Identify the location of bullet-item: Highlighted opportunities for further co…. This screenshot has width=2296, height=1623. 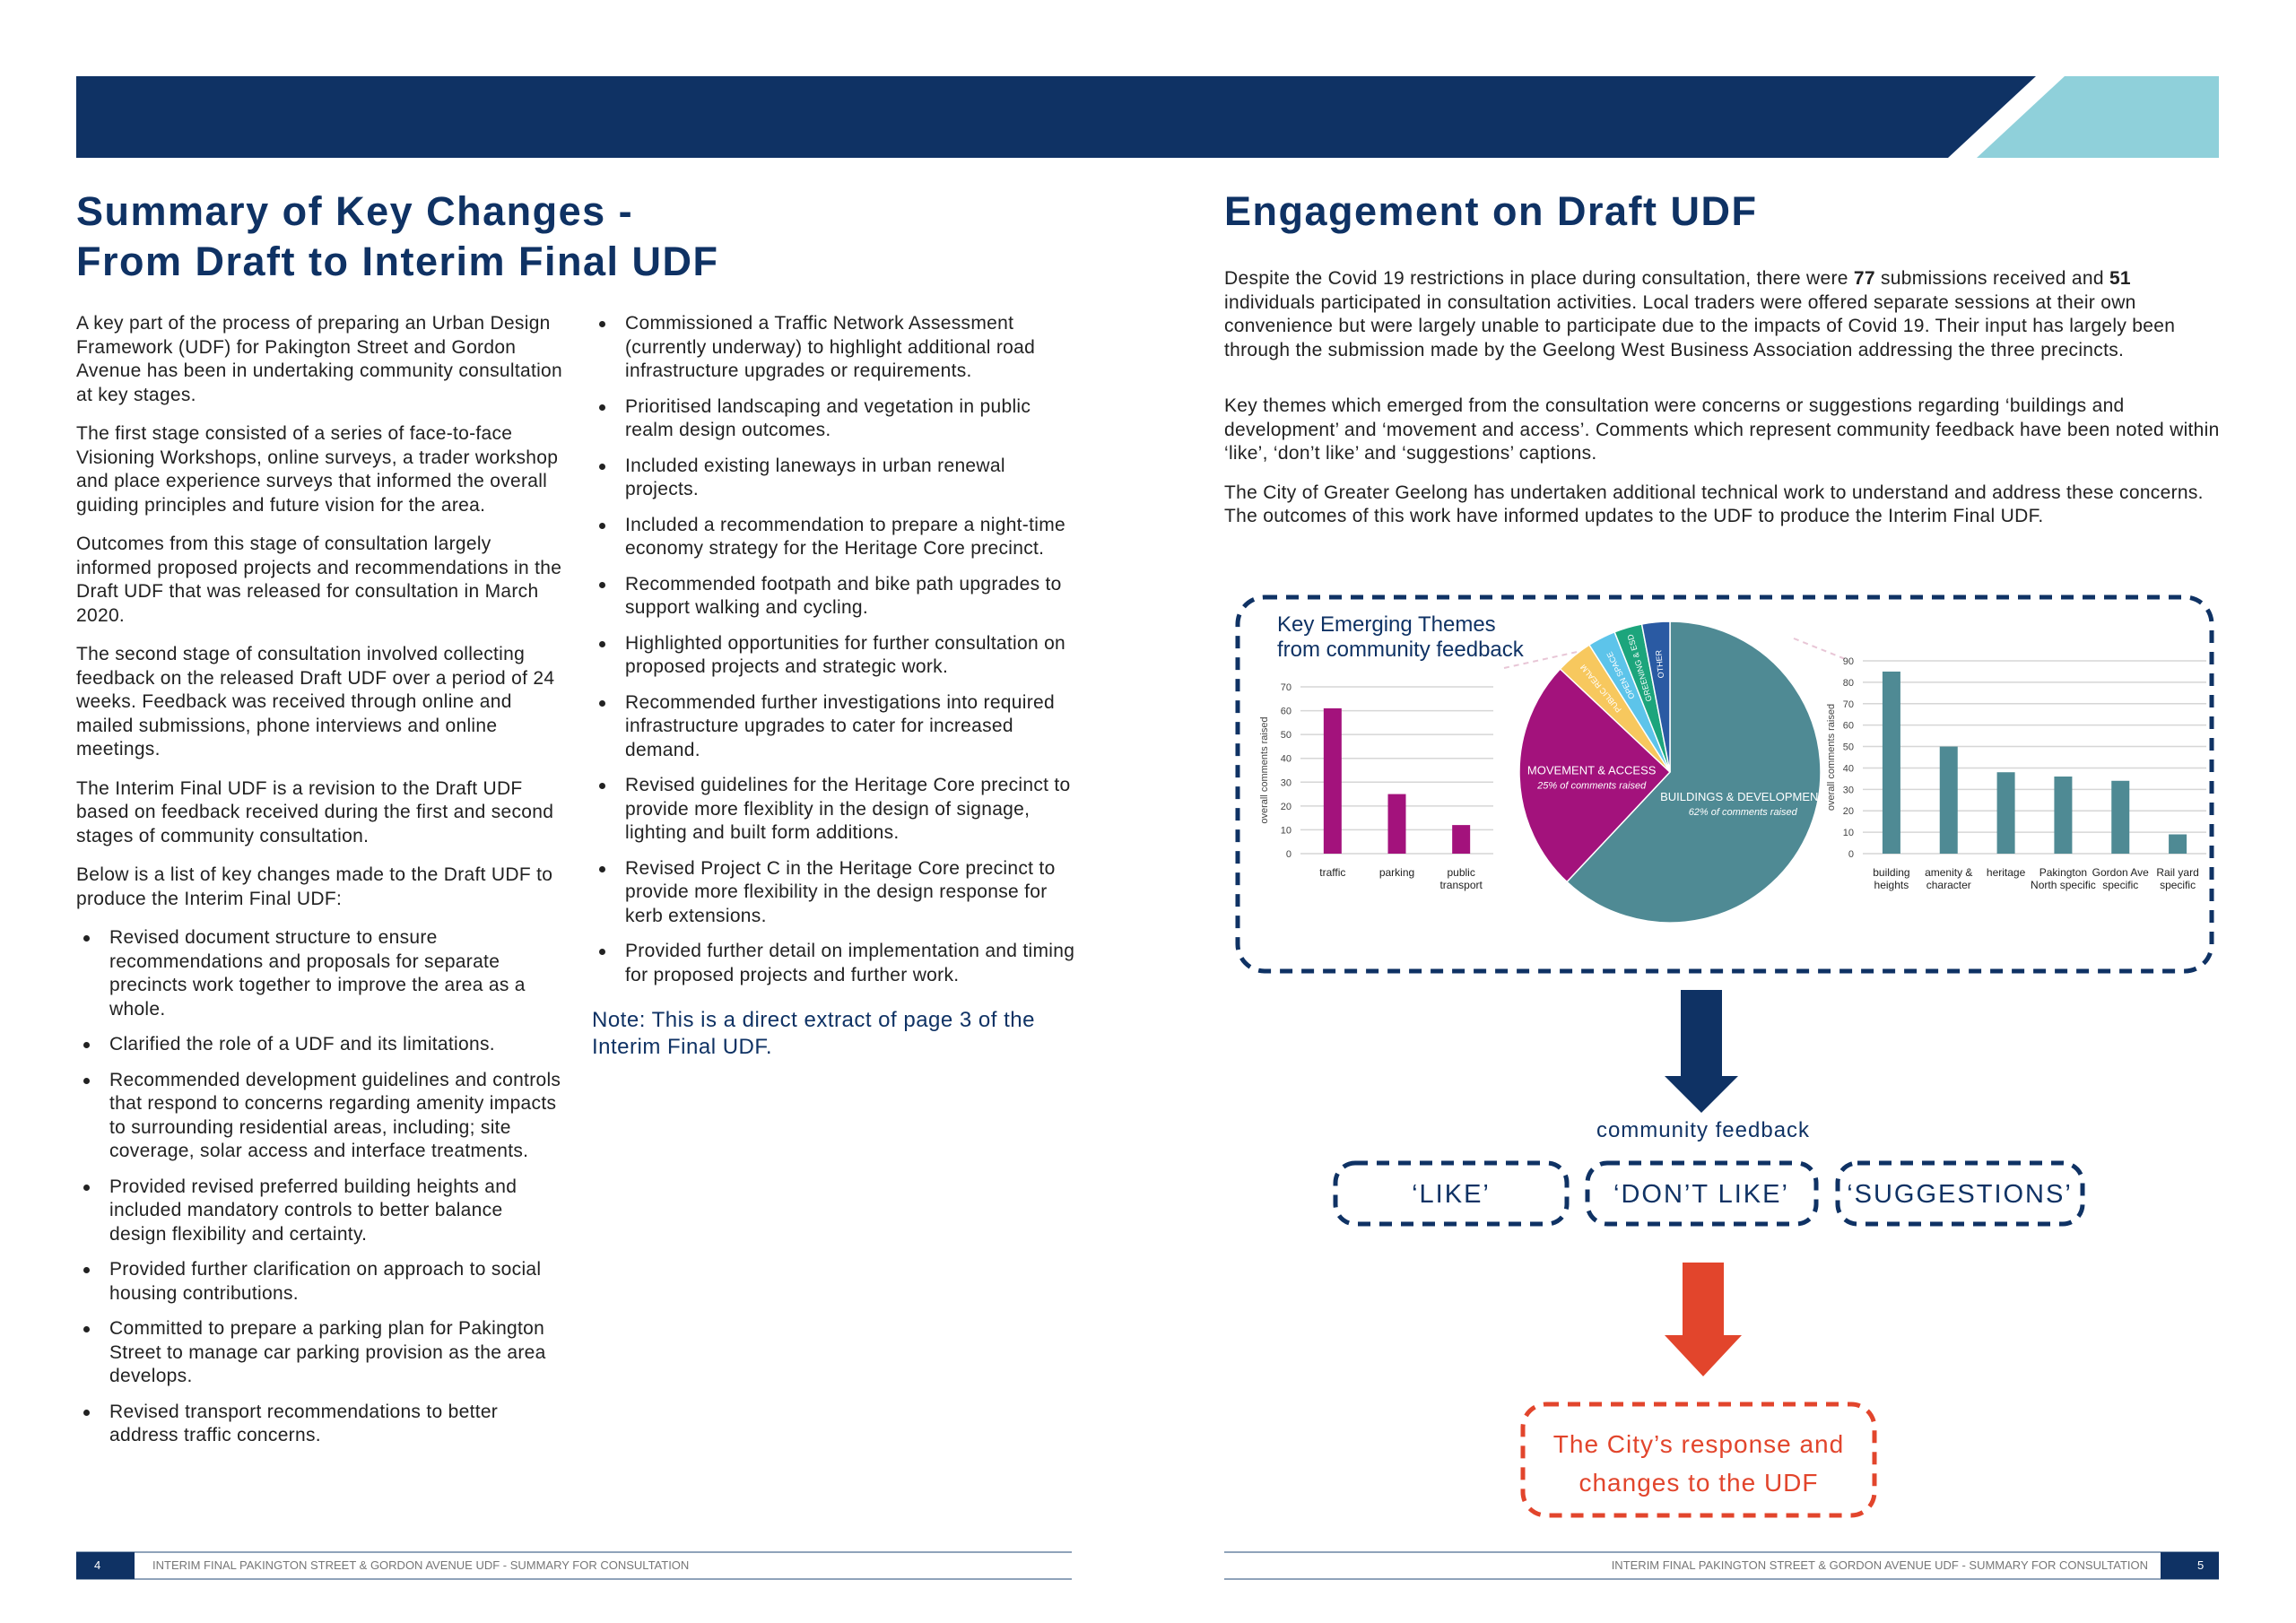
(836, 656).